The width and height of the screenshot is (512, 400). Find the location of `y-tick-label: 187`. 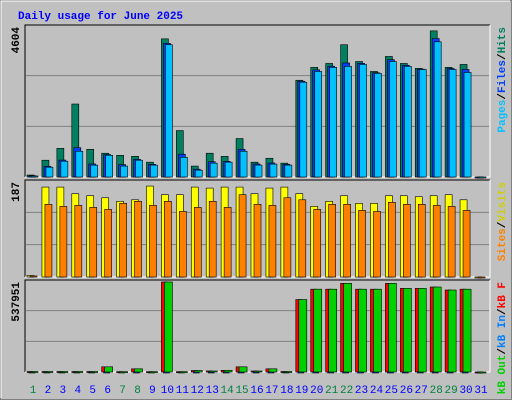

y-tick-label: 187 is located at coordinates (17, 192).